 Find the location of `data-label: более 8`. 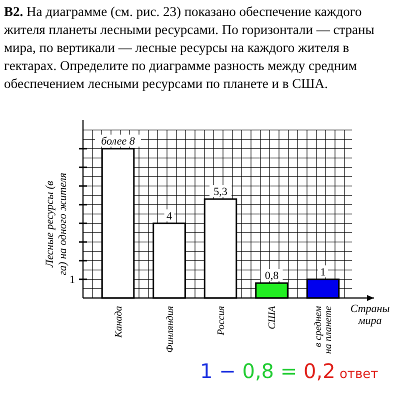

data-label: более 8 is located at coordinates (118, 142).